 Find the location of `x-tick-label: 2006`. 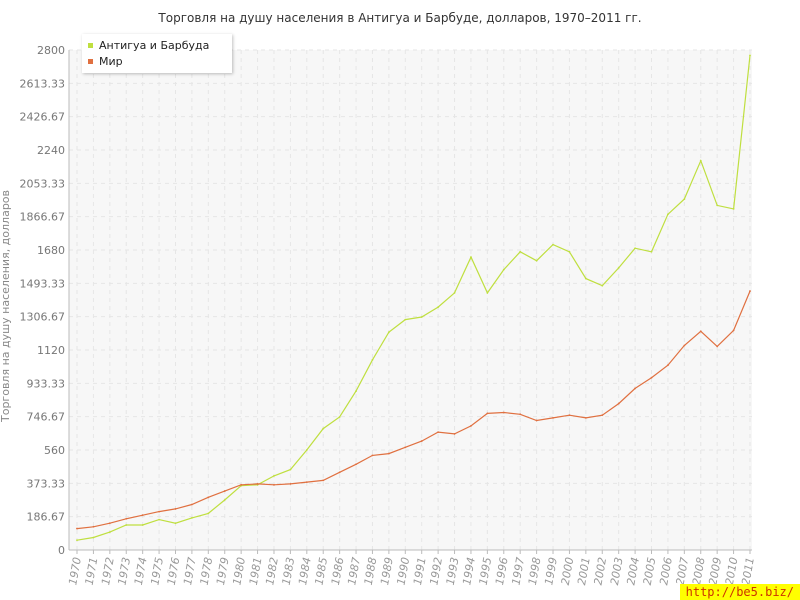

x-tick-label: 2006 is located at coordinates (666, 571).